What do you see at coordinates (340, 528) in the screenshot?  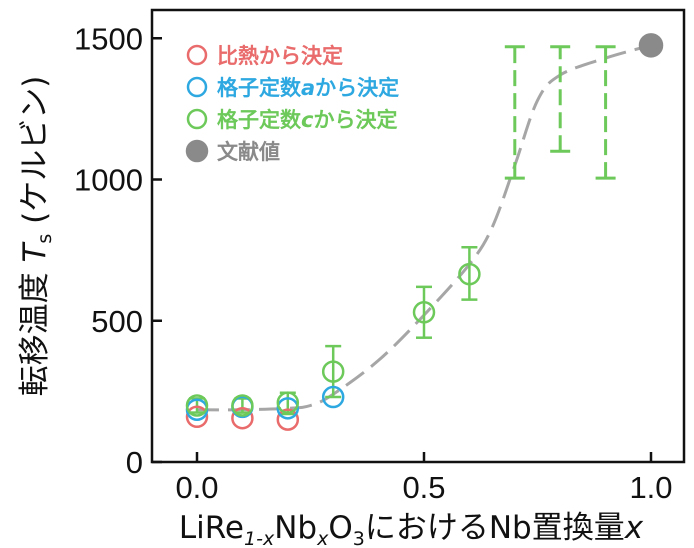 I see `x-axis-title-mid2: O` at bounding box center [340, 528].